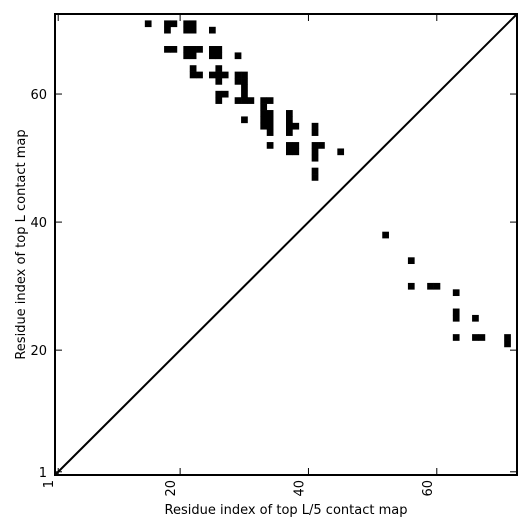 The width and height of the screenshot is (531, 531). What do you see at coordinates (428, 488) in the screenshot?
I see `x-tick-label: 60` at bounding box center [428, 488].